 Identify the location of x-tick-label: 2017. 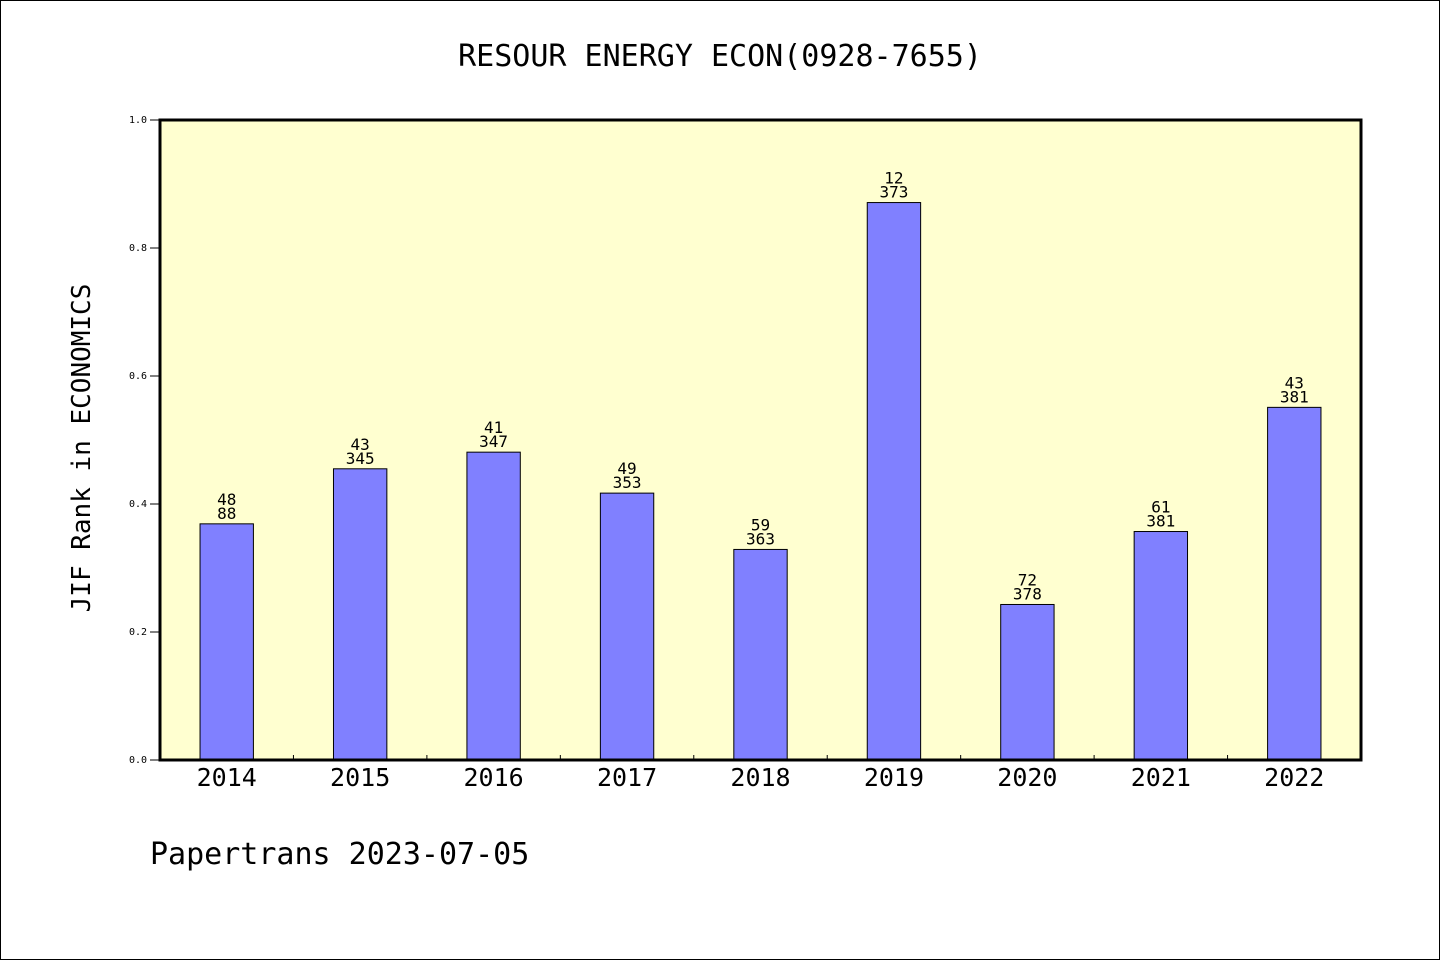
(627, 777).